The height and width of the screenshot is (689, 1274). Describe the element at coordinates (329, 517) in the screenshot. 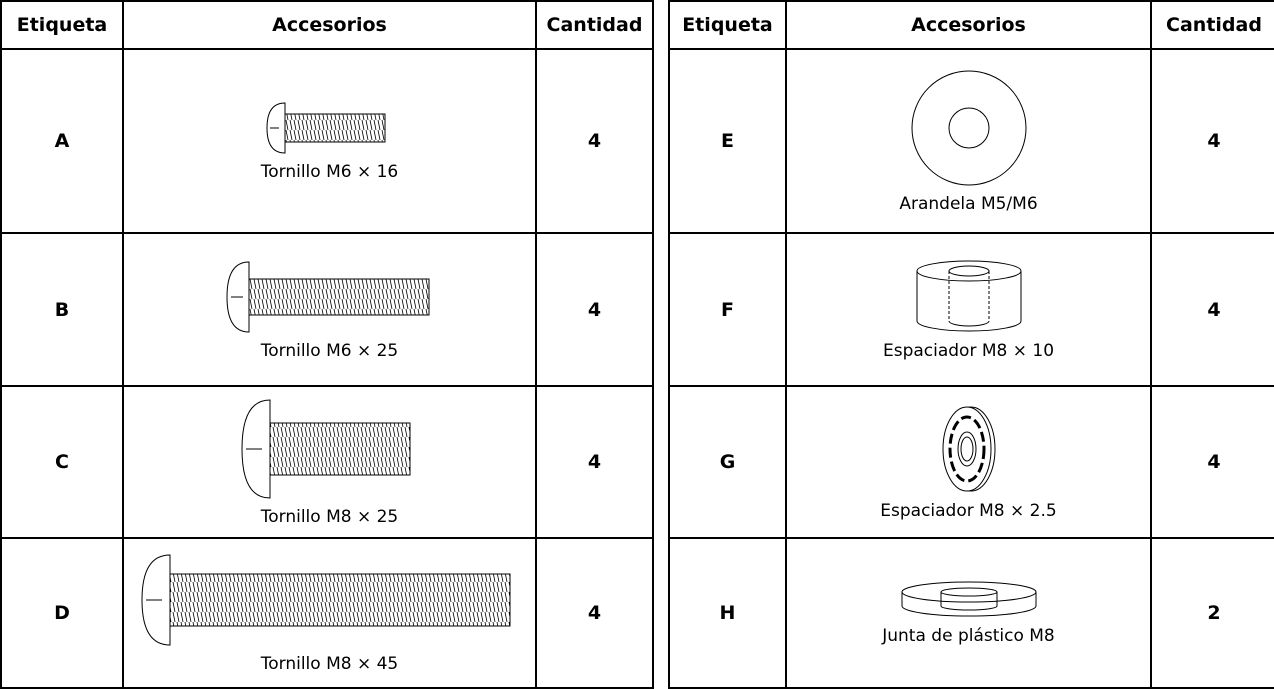

I see `caption: Tornillo M8 × 25` at that location.